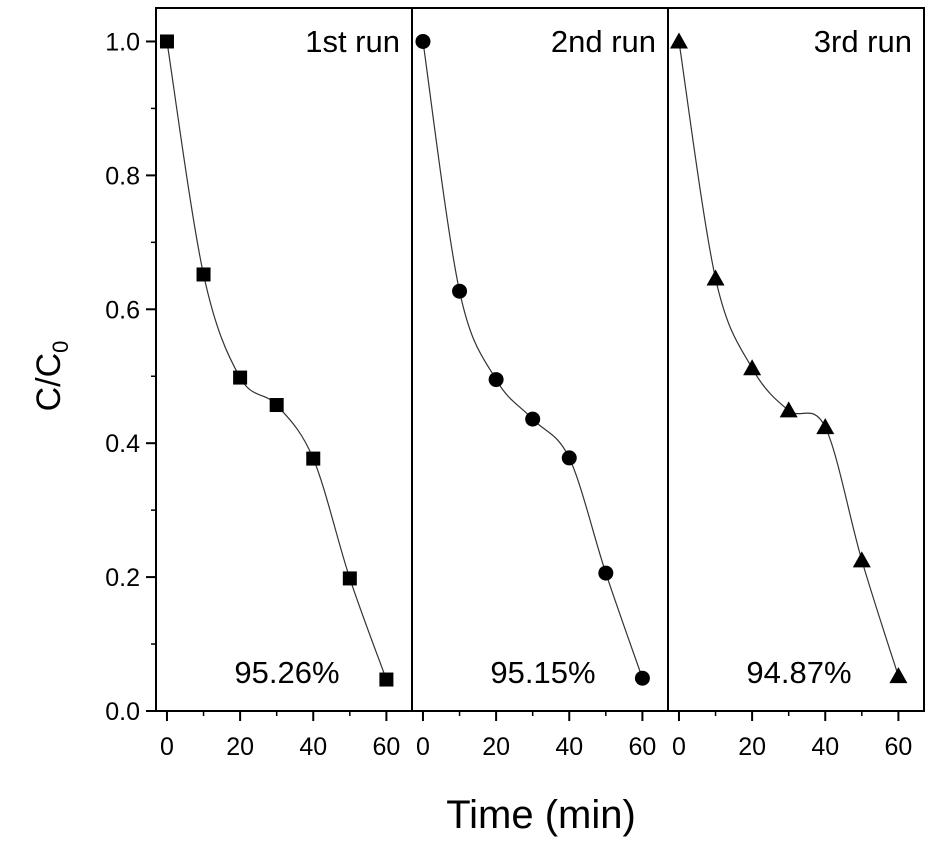  What do you see at coordinates (60, 347) in the screenshot?
I see `y-axis-title-sub: 0` at bounding box center [60, 347].